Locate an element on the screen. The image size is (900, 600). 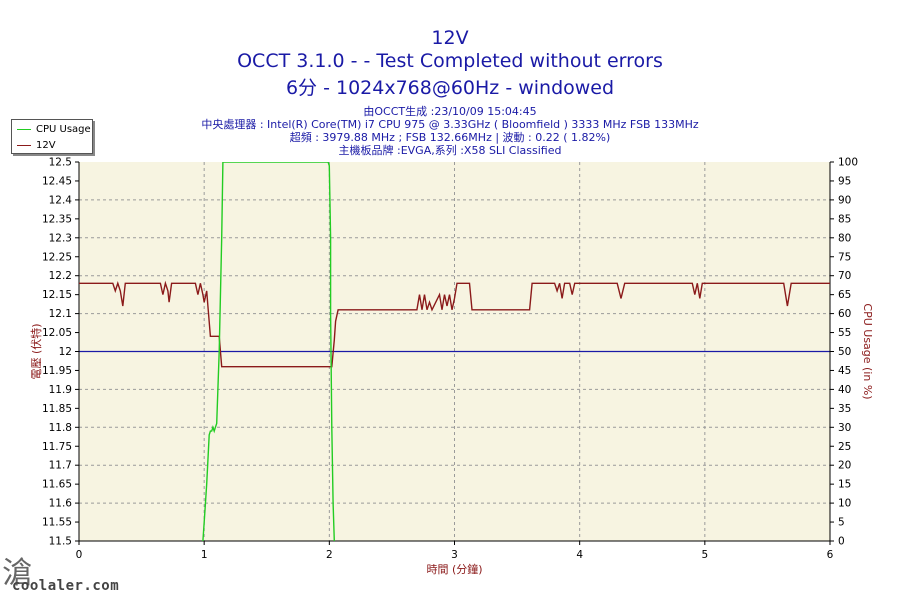
y-tick-label-right: 0 is located at coordinates (841, 542).